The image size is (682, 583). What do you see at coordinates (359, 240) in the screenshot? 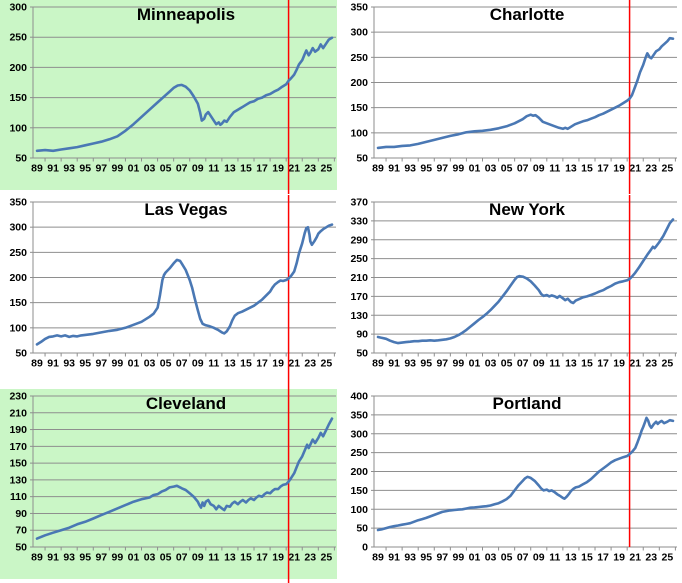
I see `y-axis-label: 290` at bounding box center [359, 240].